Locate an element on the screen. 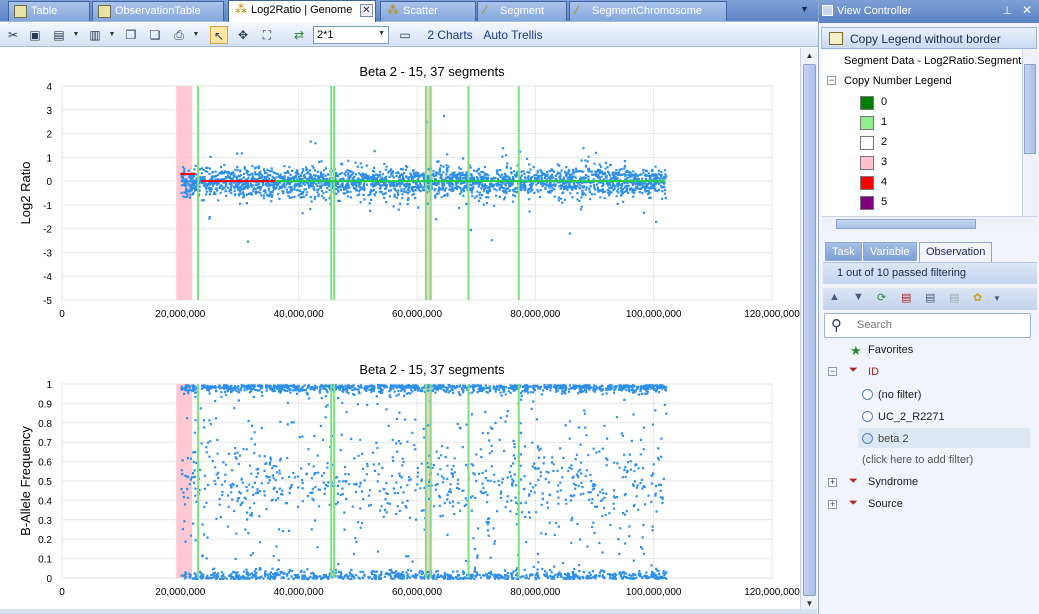  export-dropdown-icon: ▼ is located at coordinates (76, 34).